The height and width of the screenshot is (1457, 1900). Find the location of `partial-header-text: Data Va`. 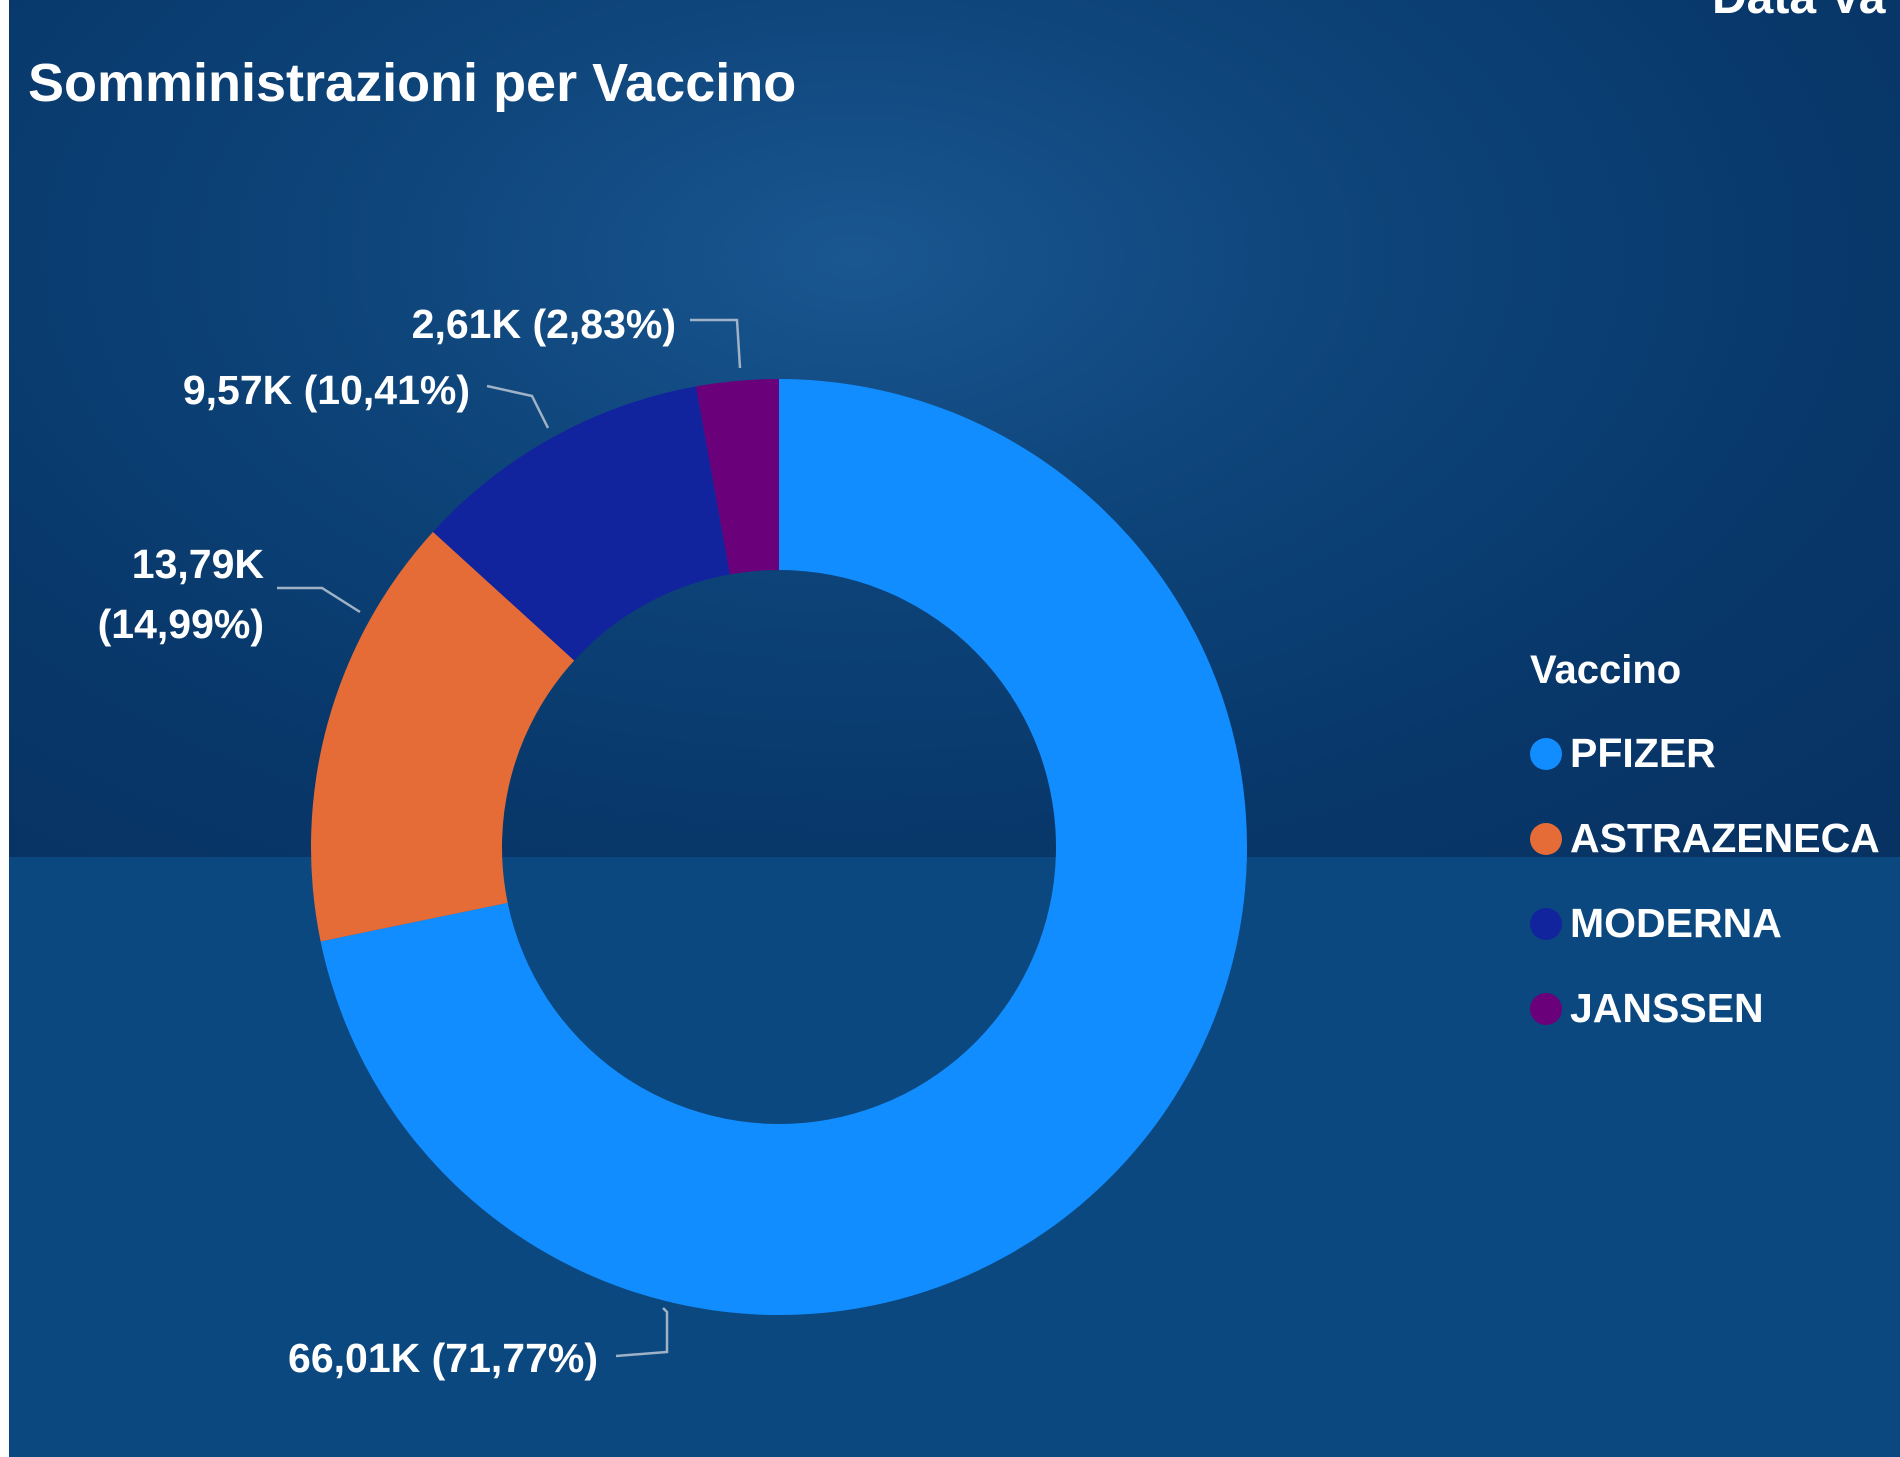

partial-header-text: Data Va is located at coordinates (1798, 12).